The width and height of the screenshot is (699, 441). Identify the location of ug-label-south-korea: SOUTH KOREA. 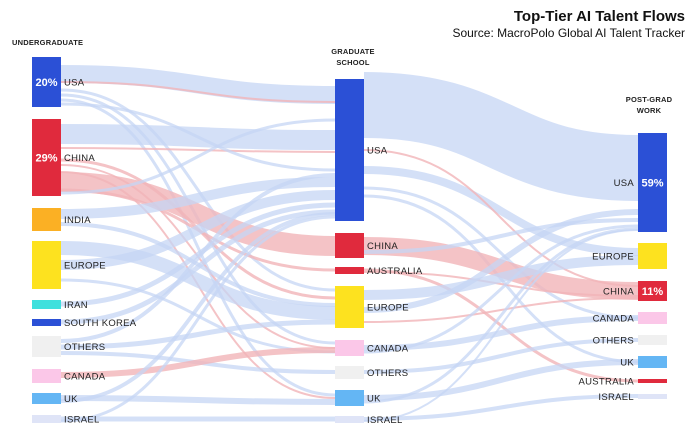
(100, 323).